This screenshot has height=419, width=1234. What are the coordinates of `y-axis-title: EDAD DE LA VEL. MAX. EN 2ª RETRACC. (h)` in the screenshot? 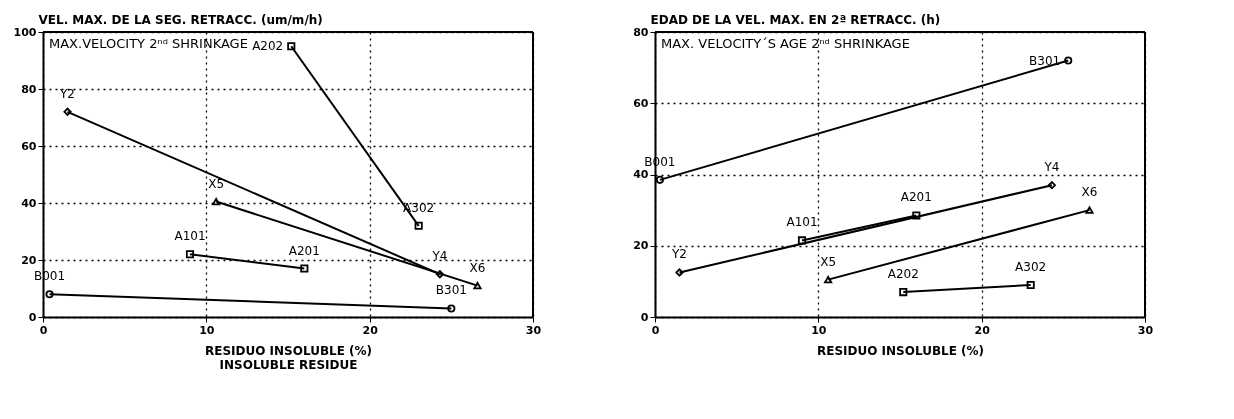 It's located at (795, 19).